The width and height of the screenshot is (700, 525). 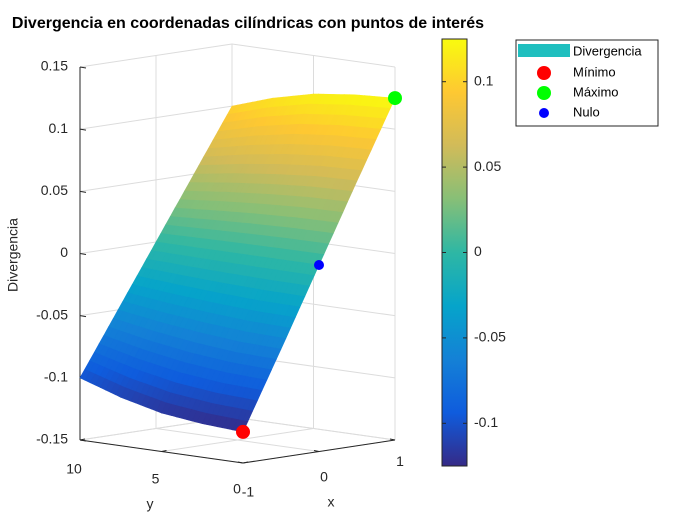 What do you see at coordinates (454, 252) in the screenshot?
I see `colorbar-gradient` at bounding box center [454, 252].